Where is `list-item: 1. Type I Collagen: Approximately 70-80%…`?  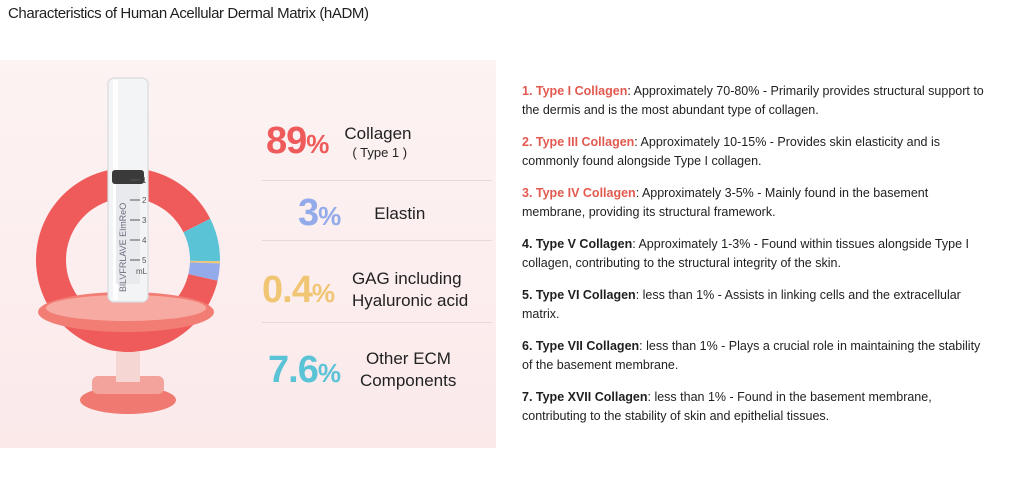 list-item: 1. Type I Collagen: Approximately 70-80%… is located at coordinates (757, 101).